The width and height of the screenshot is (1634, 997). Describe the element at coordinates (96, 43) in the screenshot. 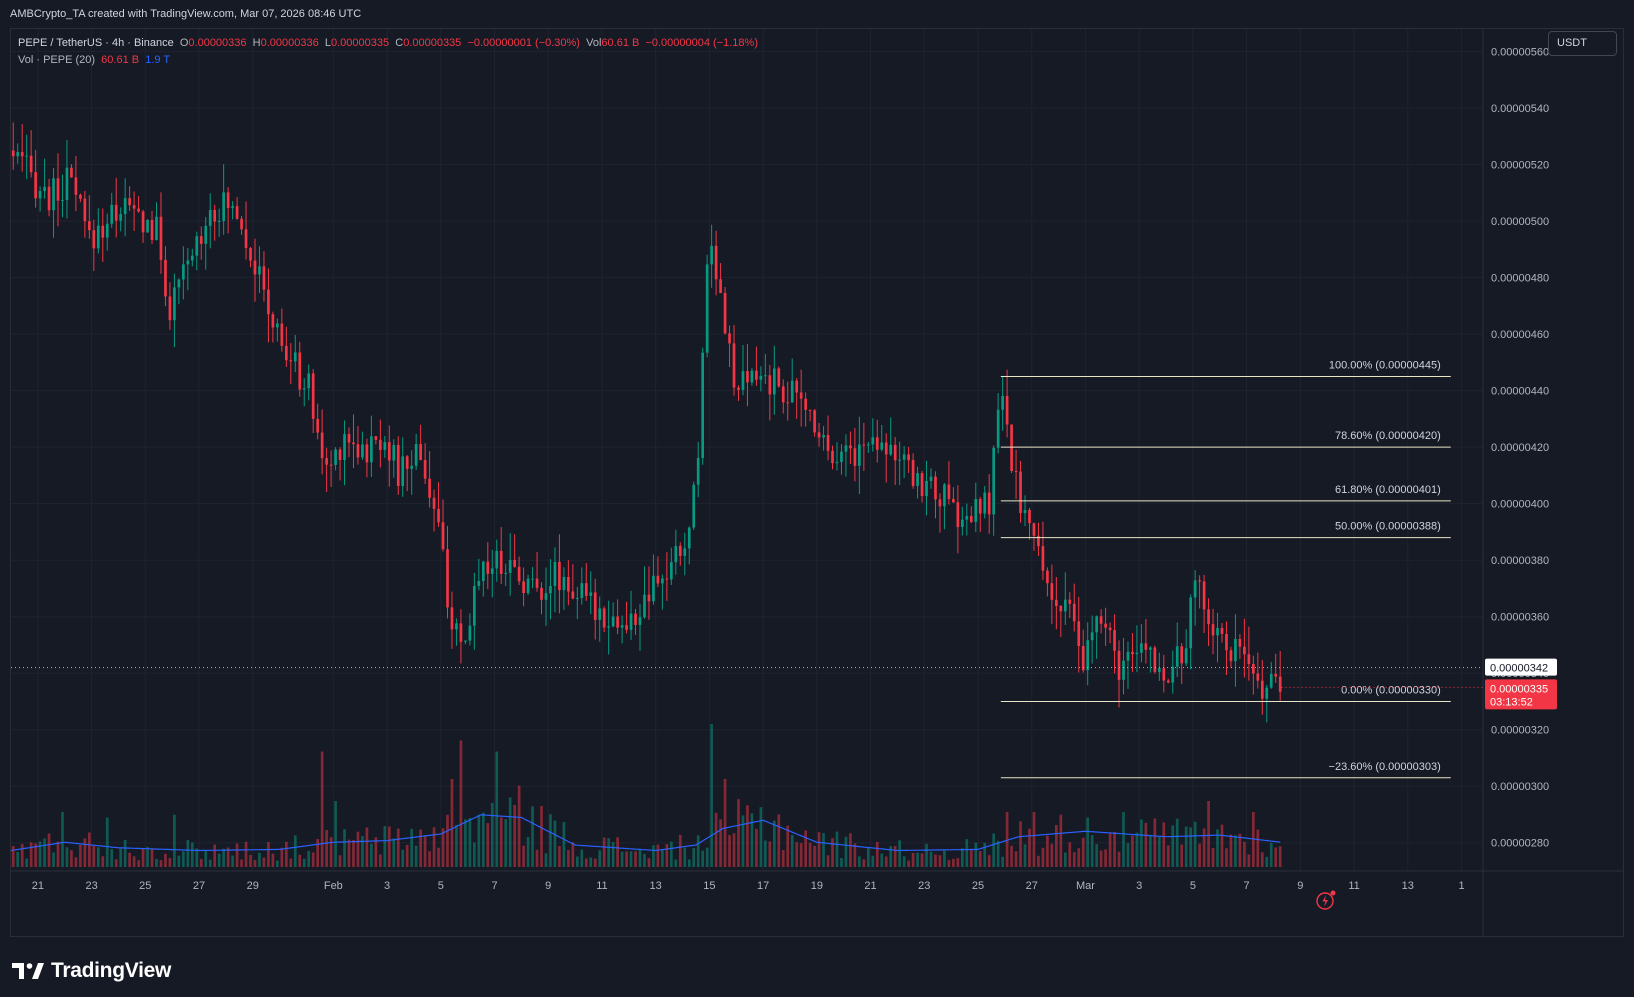

I see `symbol-label: PEPE / TetherUS · 4h · Binance` at that location.